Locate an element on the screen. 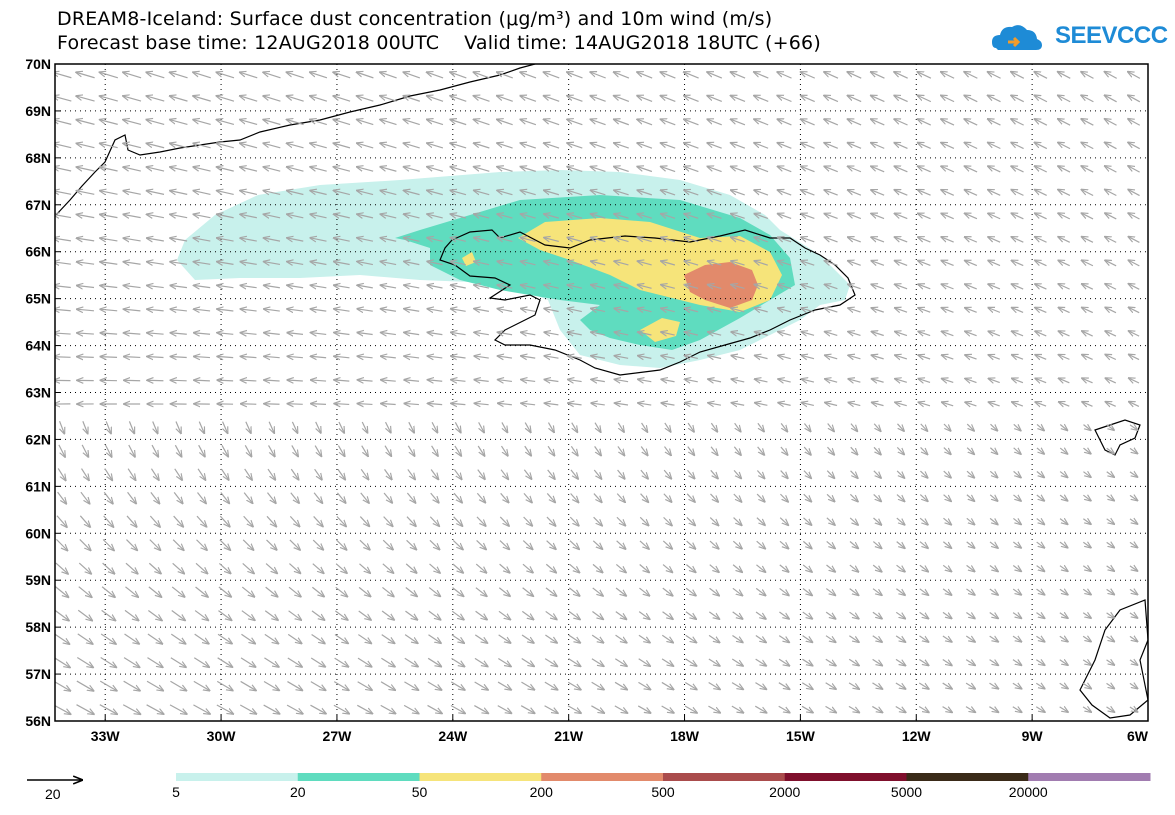 This screenshot has width=1175, height=815. lat-tick-label: 58N is located at coordinates (38, 627).